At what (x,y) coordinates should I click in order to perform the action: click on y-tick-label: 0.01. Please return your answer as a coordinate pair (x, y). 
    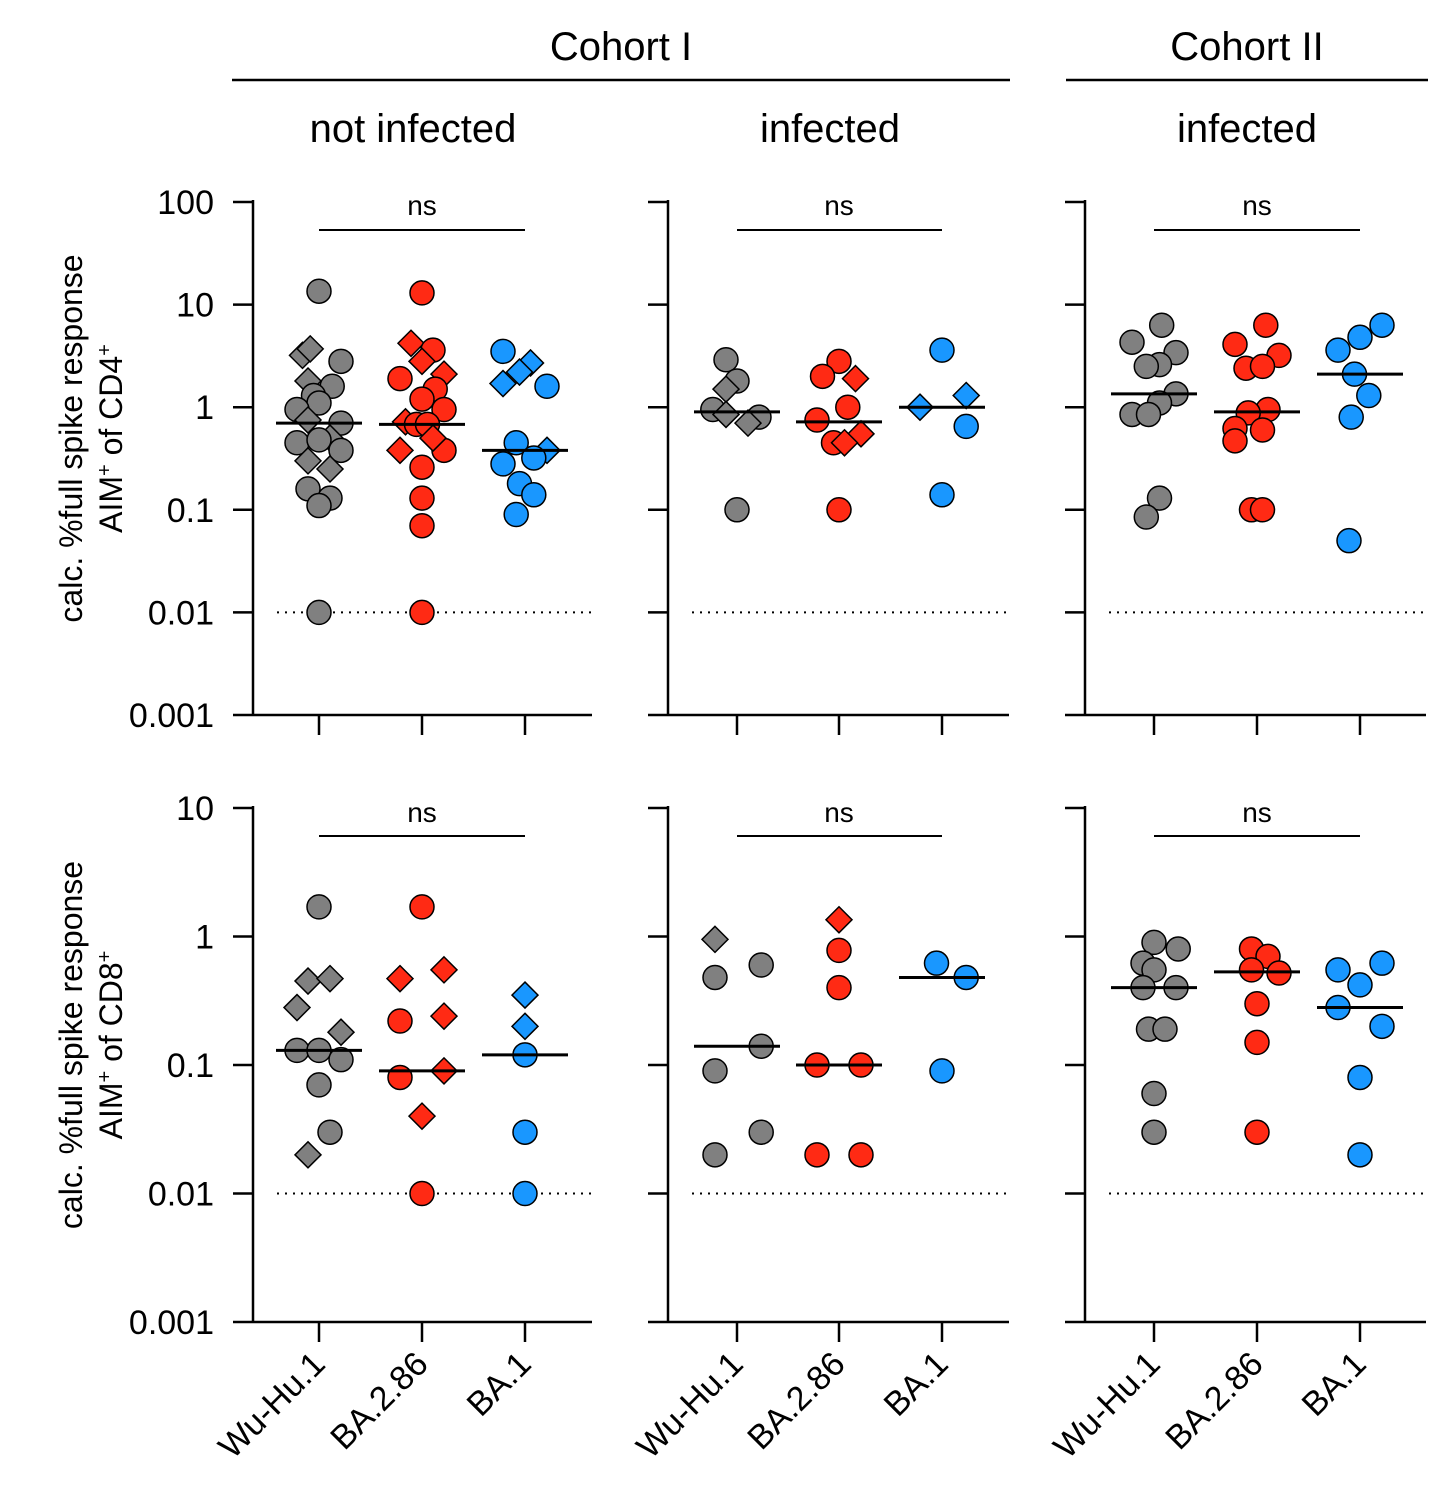
    Looking at the image, I should click on (181, 1195).